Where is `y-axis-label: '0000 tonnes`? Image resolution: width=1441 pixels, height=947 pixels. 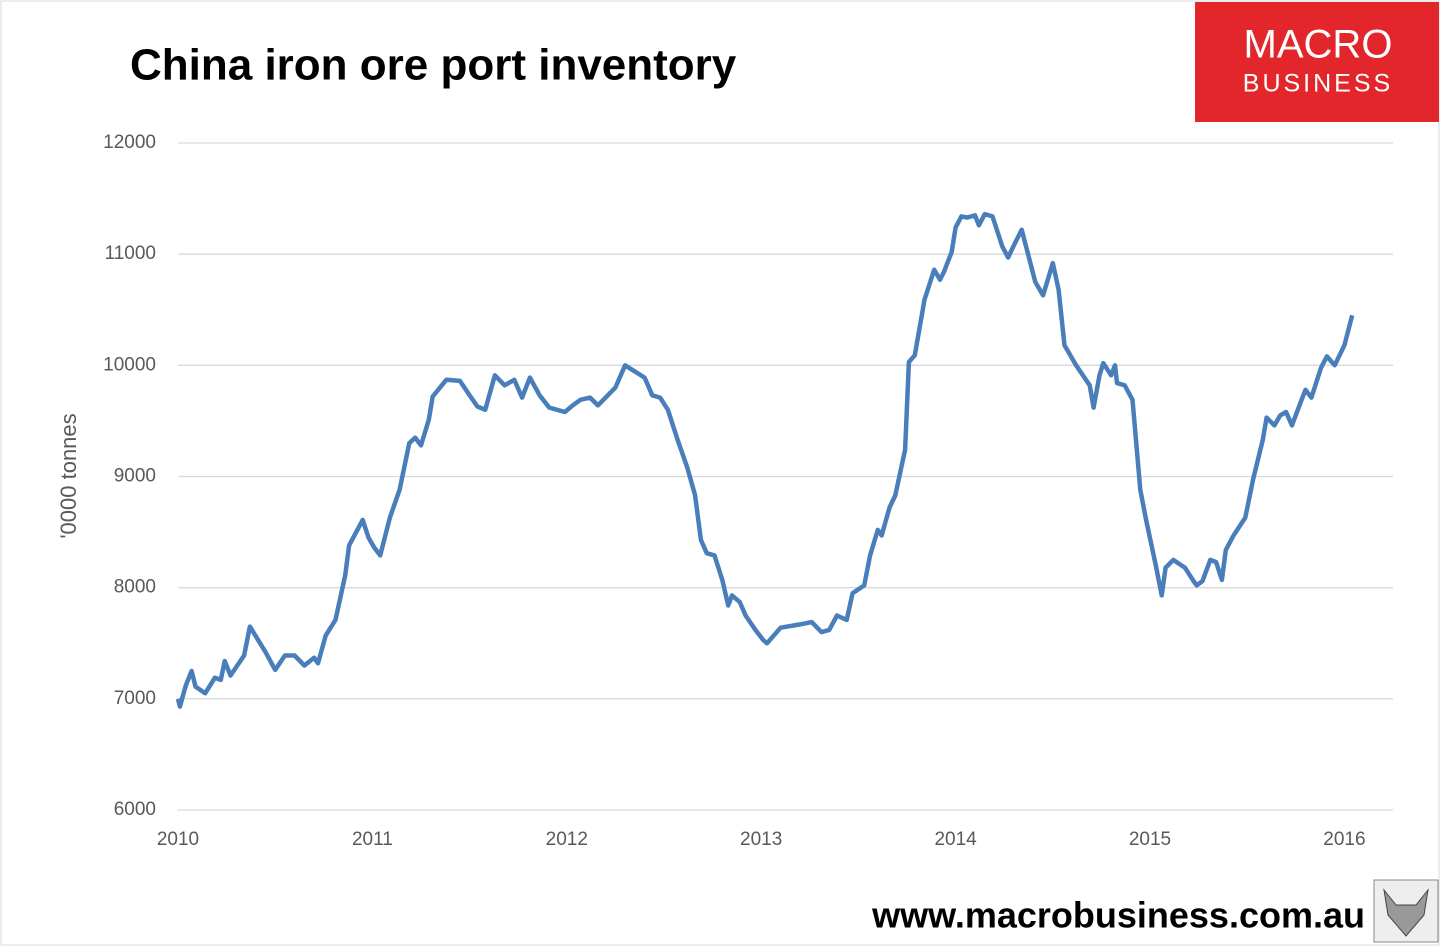 y-axis-label: '0000 tonnes is located at coordinates (68, 475).